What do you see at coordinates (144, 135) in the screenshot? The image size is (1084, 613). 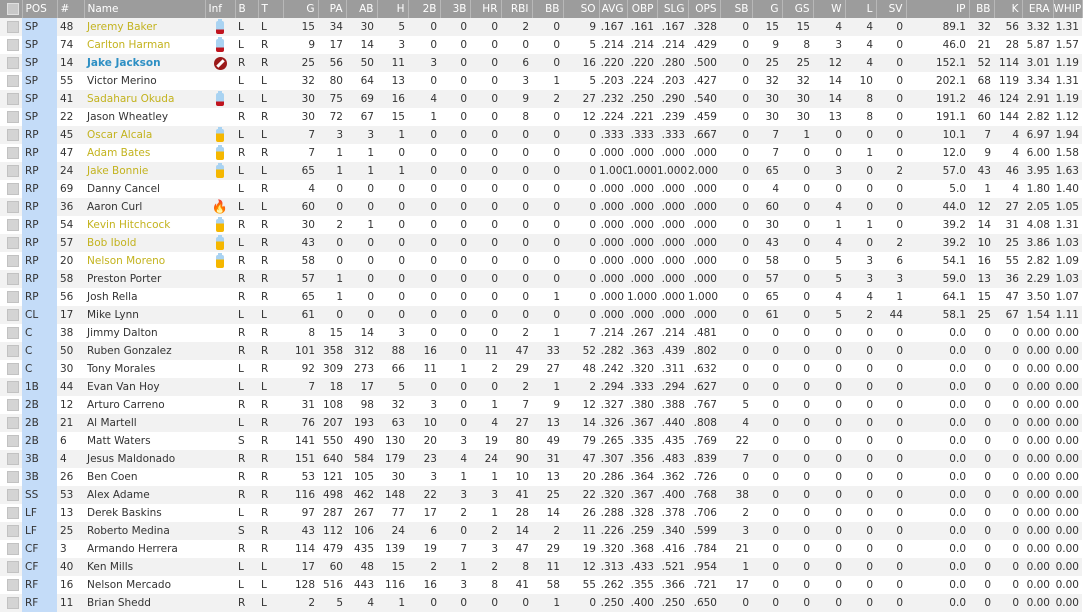 I see `player-name-link: Oscar Alcala` at bounding box center [144, 135].